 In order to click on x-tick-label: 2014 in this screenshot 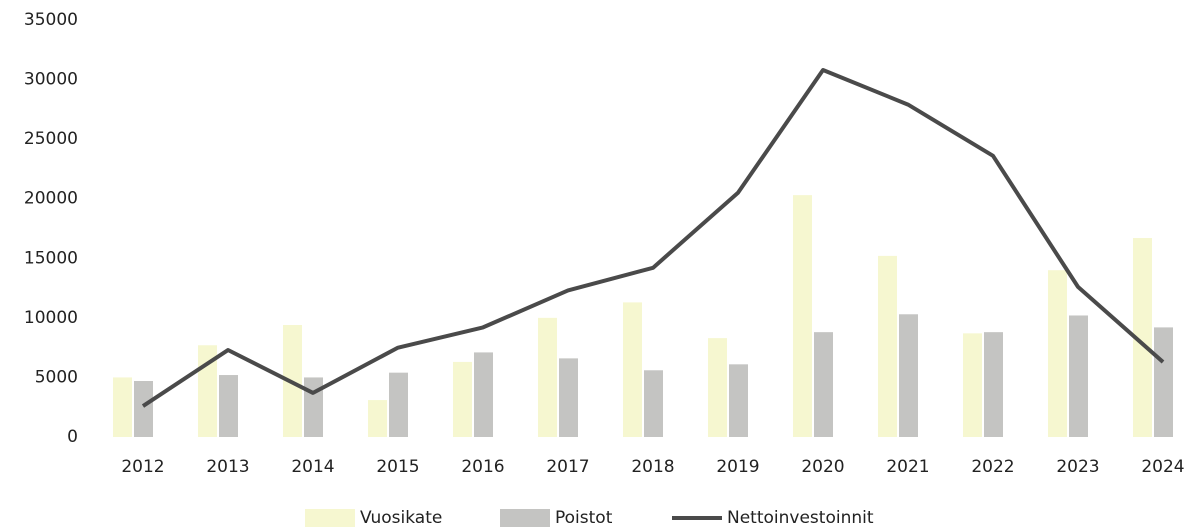, I will do `click(312, 467)`.